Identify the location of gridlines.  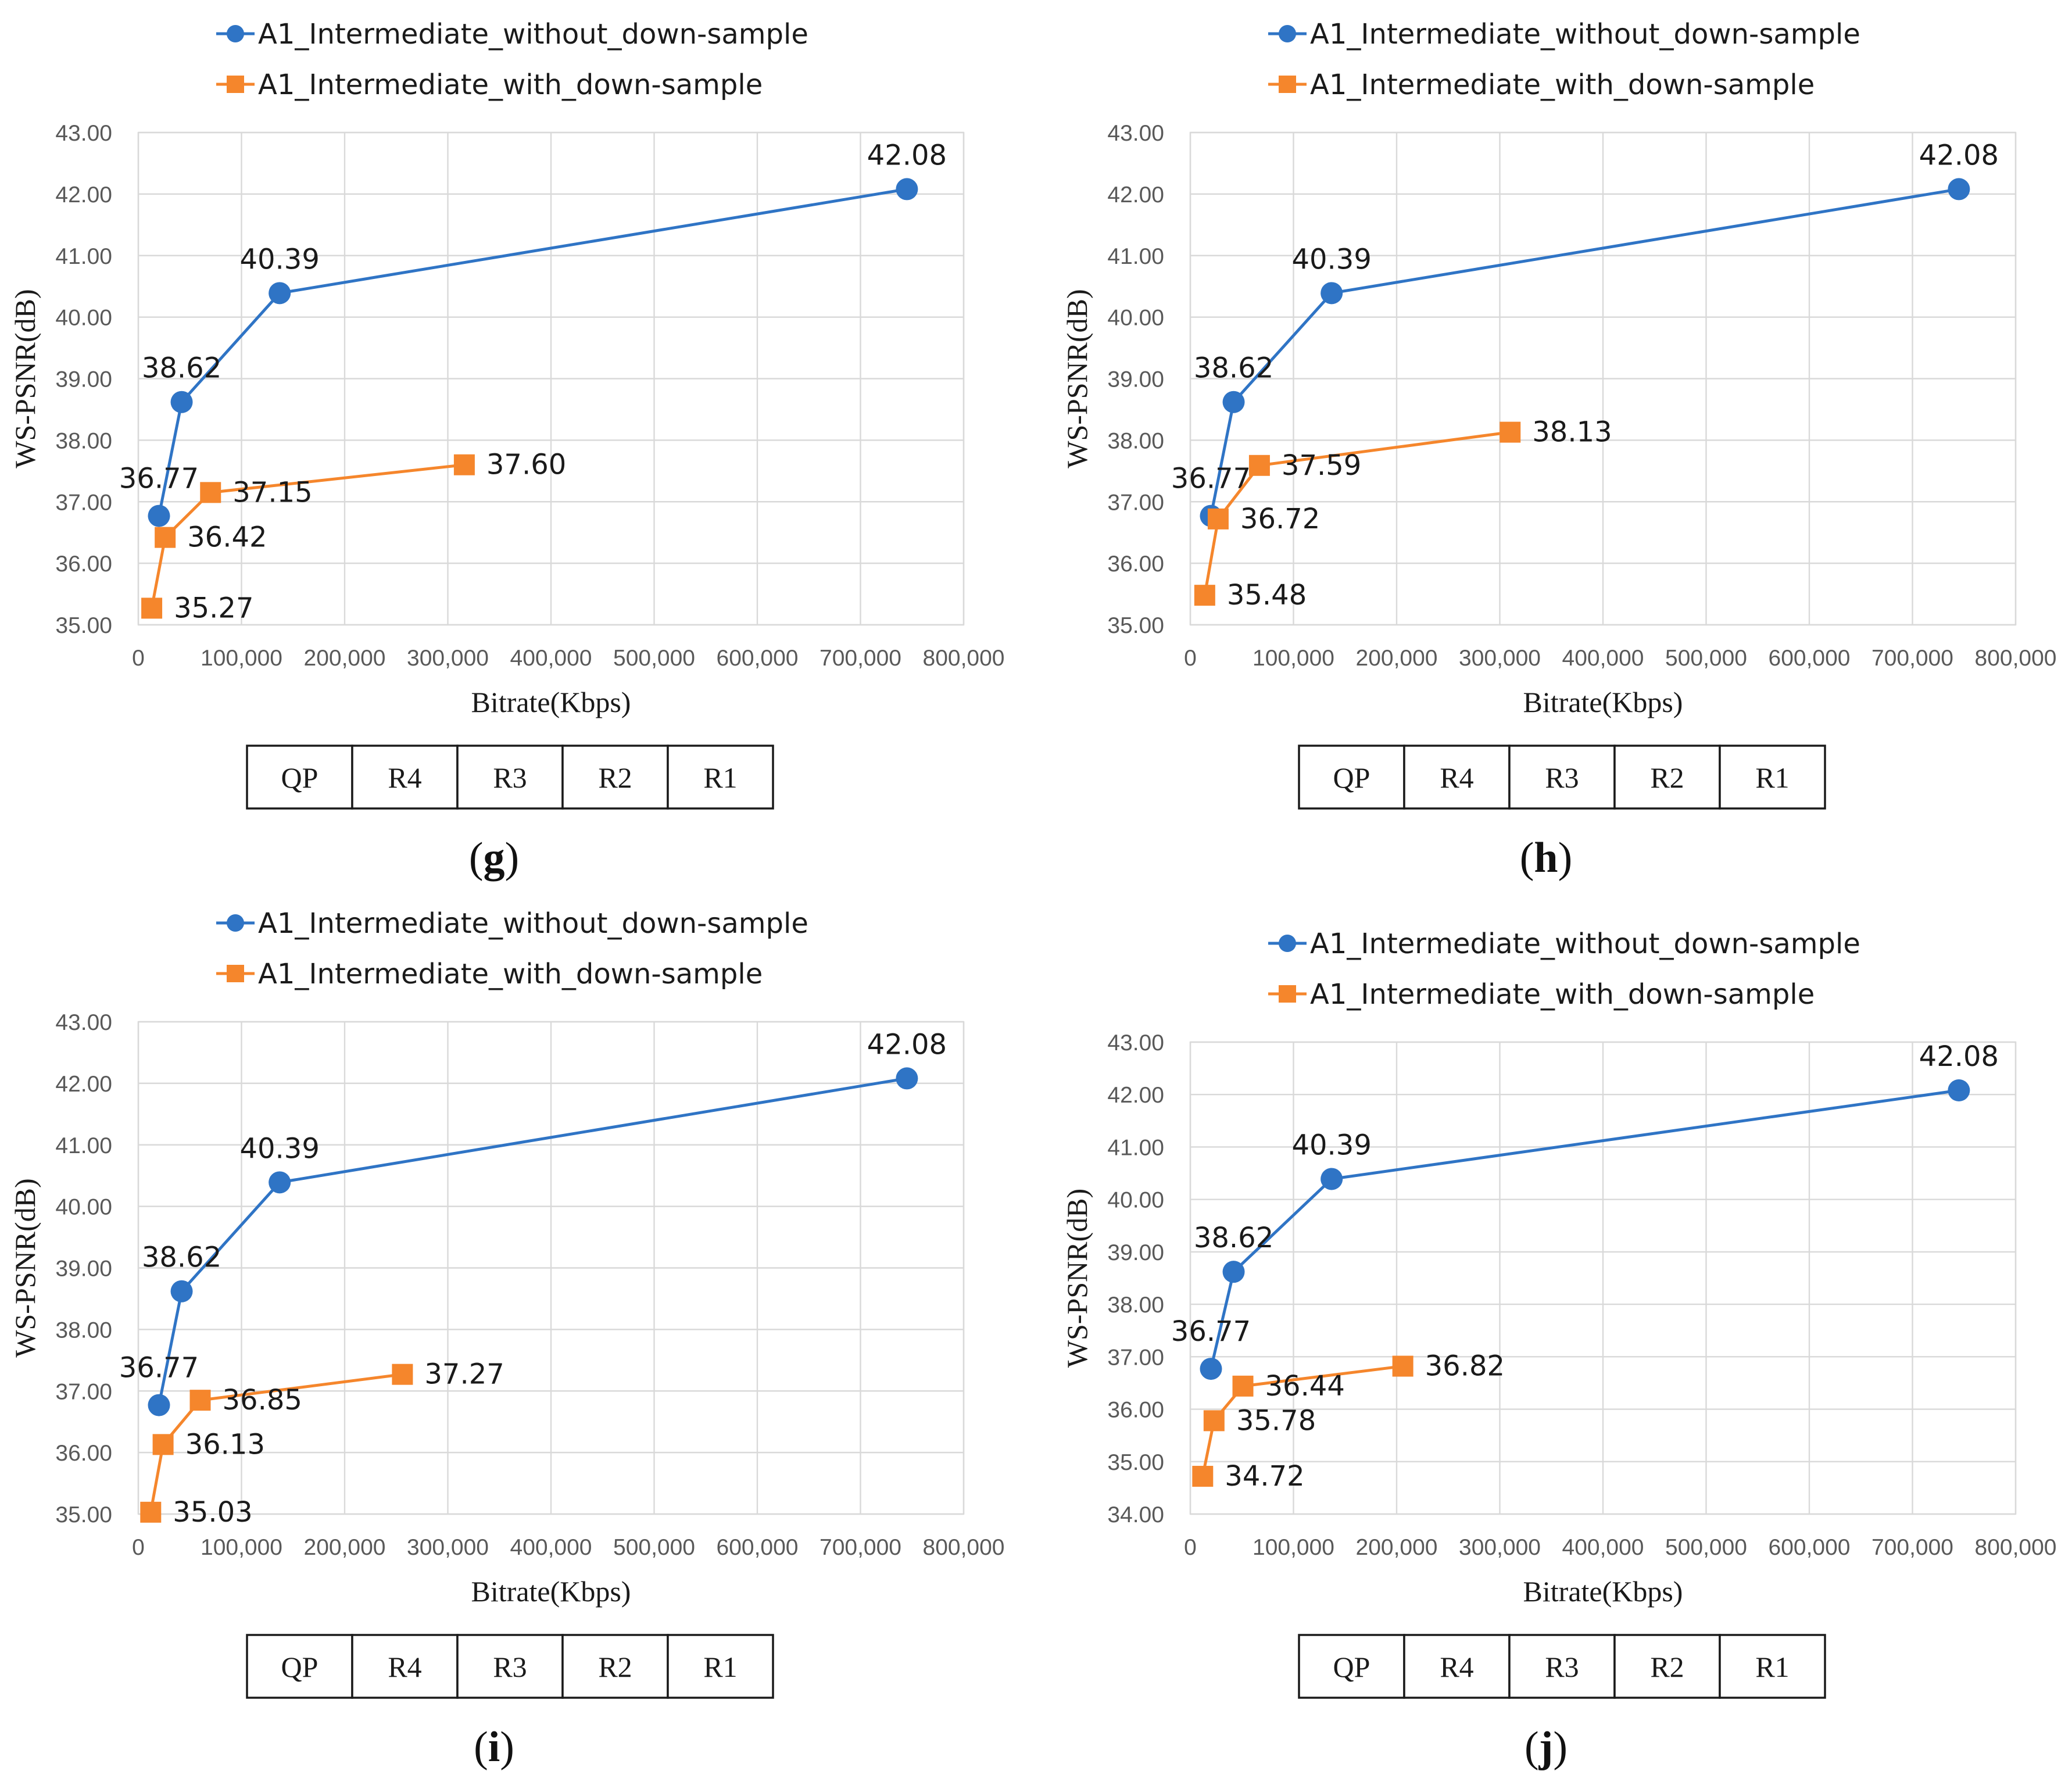
(1603, 1278).